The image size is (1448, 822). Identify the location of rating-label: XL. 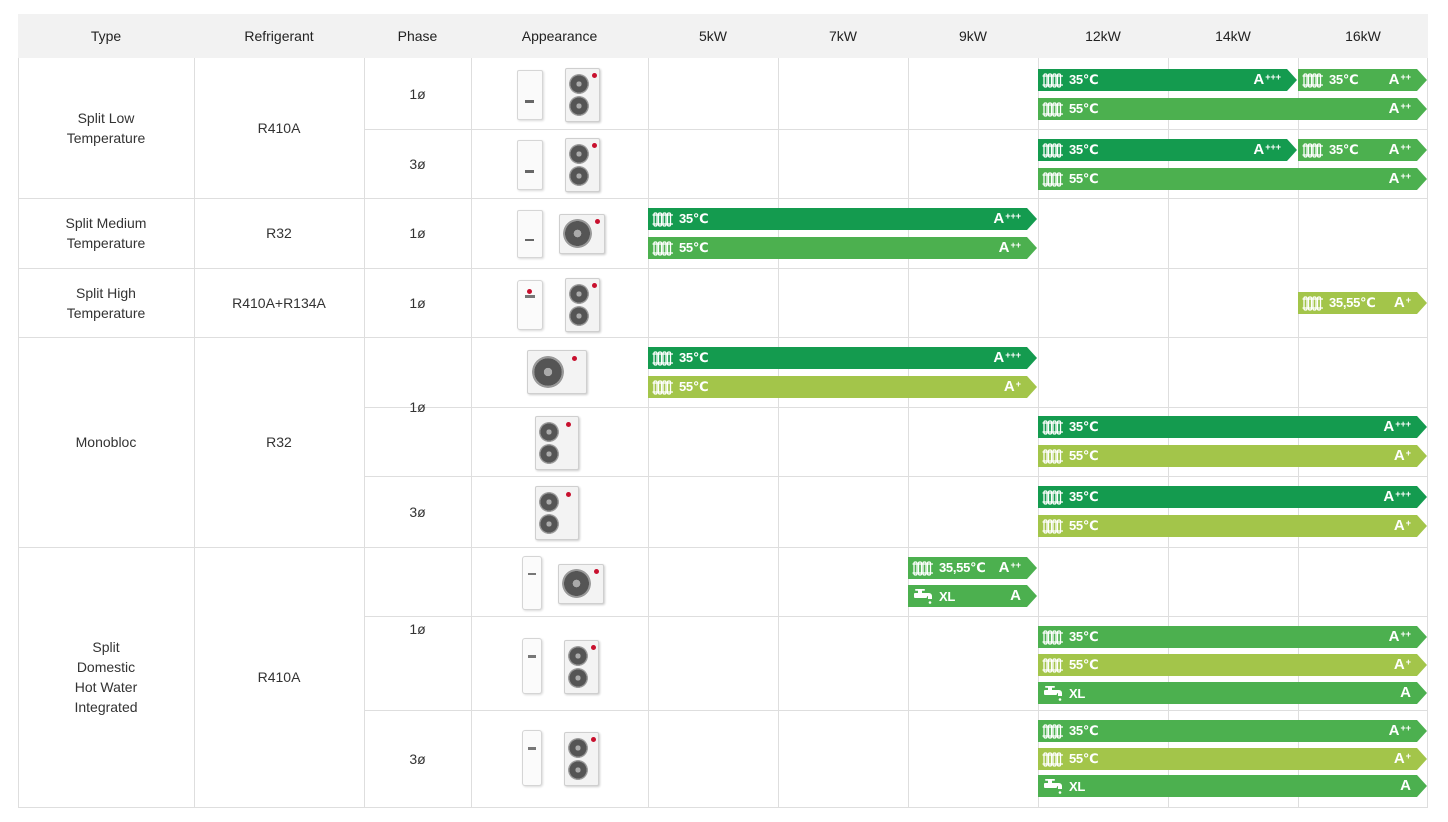
(1077, 786).